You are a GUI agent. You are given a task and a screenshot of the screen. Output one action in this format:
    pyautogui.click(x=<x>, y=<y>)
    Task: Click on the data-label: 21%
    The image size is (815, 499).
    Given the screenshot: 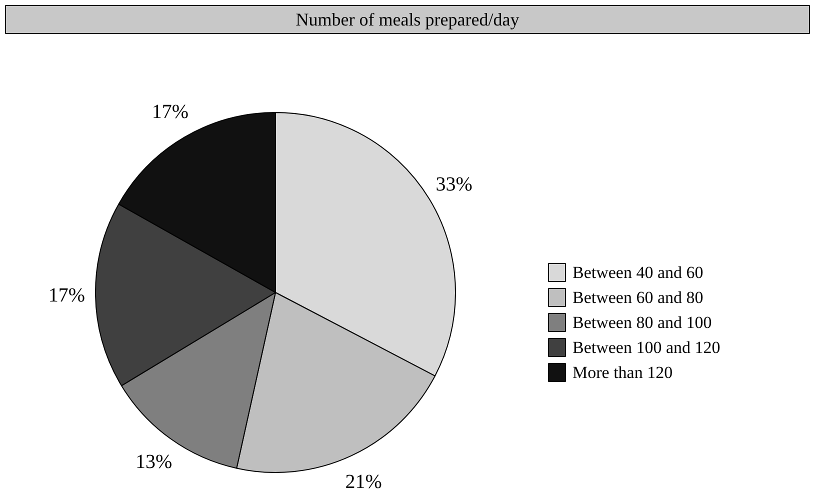 What is the action you would take?
    pyautogui.click(x=363, y=481)
    